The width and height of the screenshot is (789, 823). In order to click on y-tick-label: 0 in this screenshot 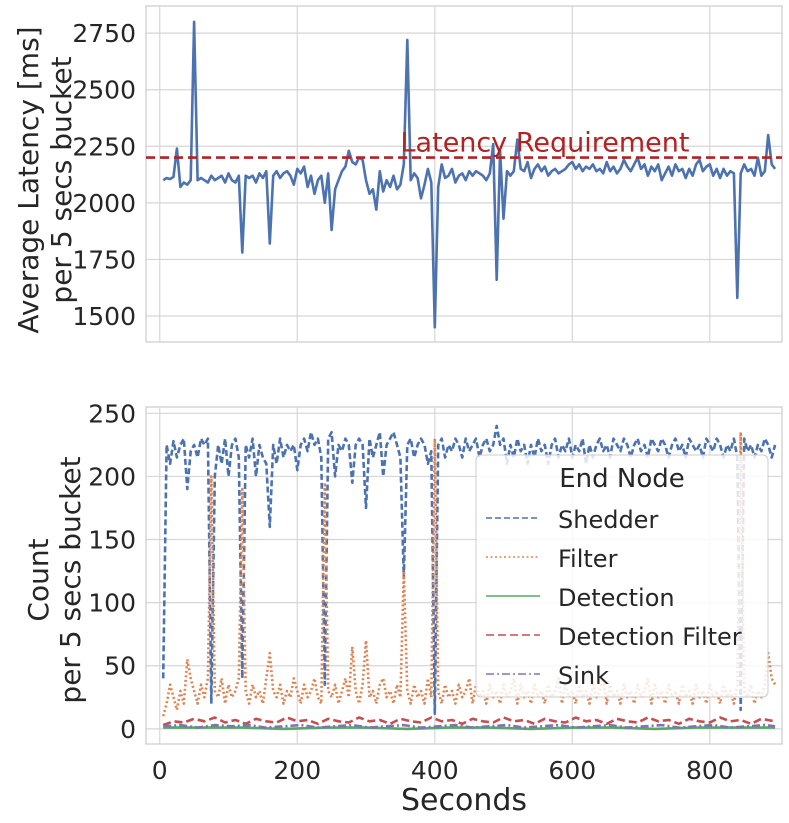, I will do `click(128, 729)`.